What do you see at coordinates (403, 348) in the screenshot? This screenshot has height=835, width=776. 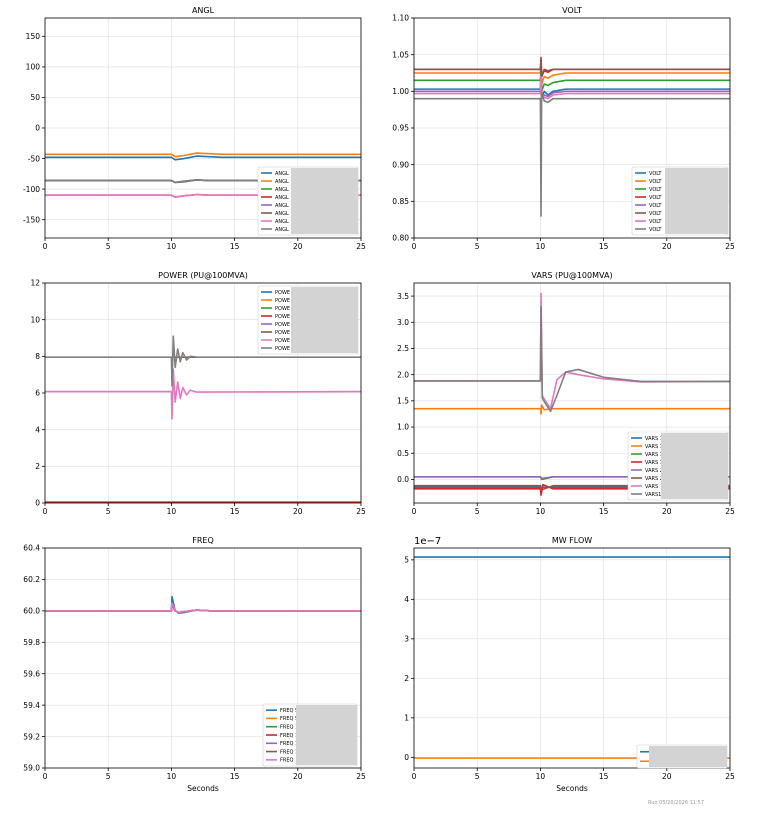 I see `y-tick-label: 2.5` at bounding box center [403, 348].